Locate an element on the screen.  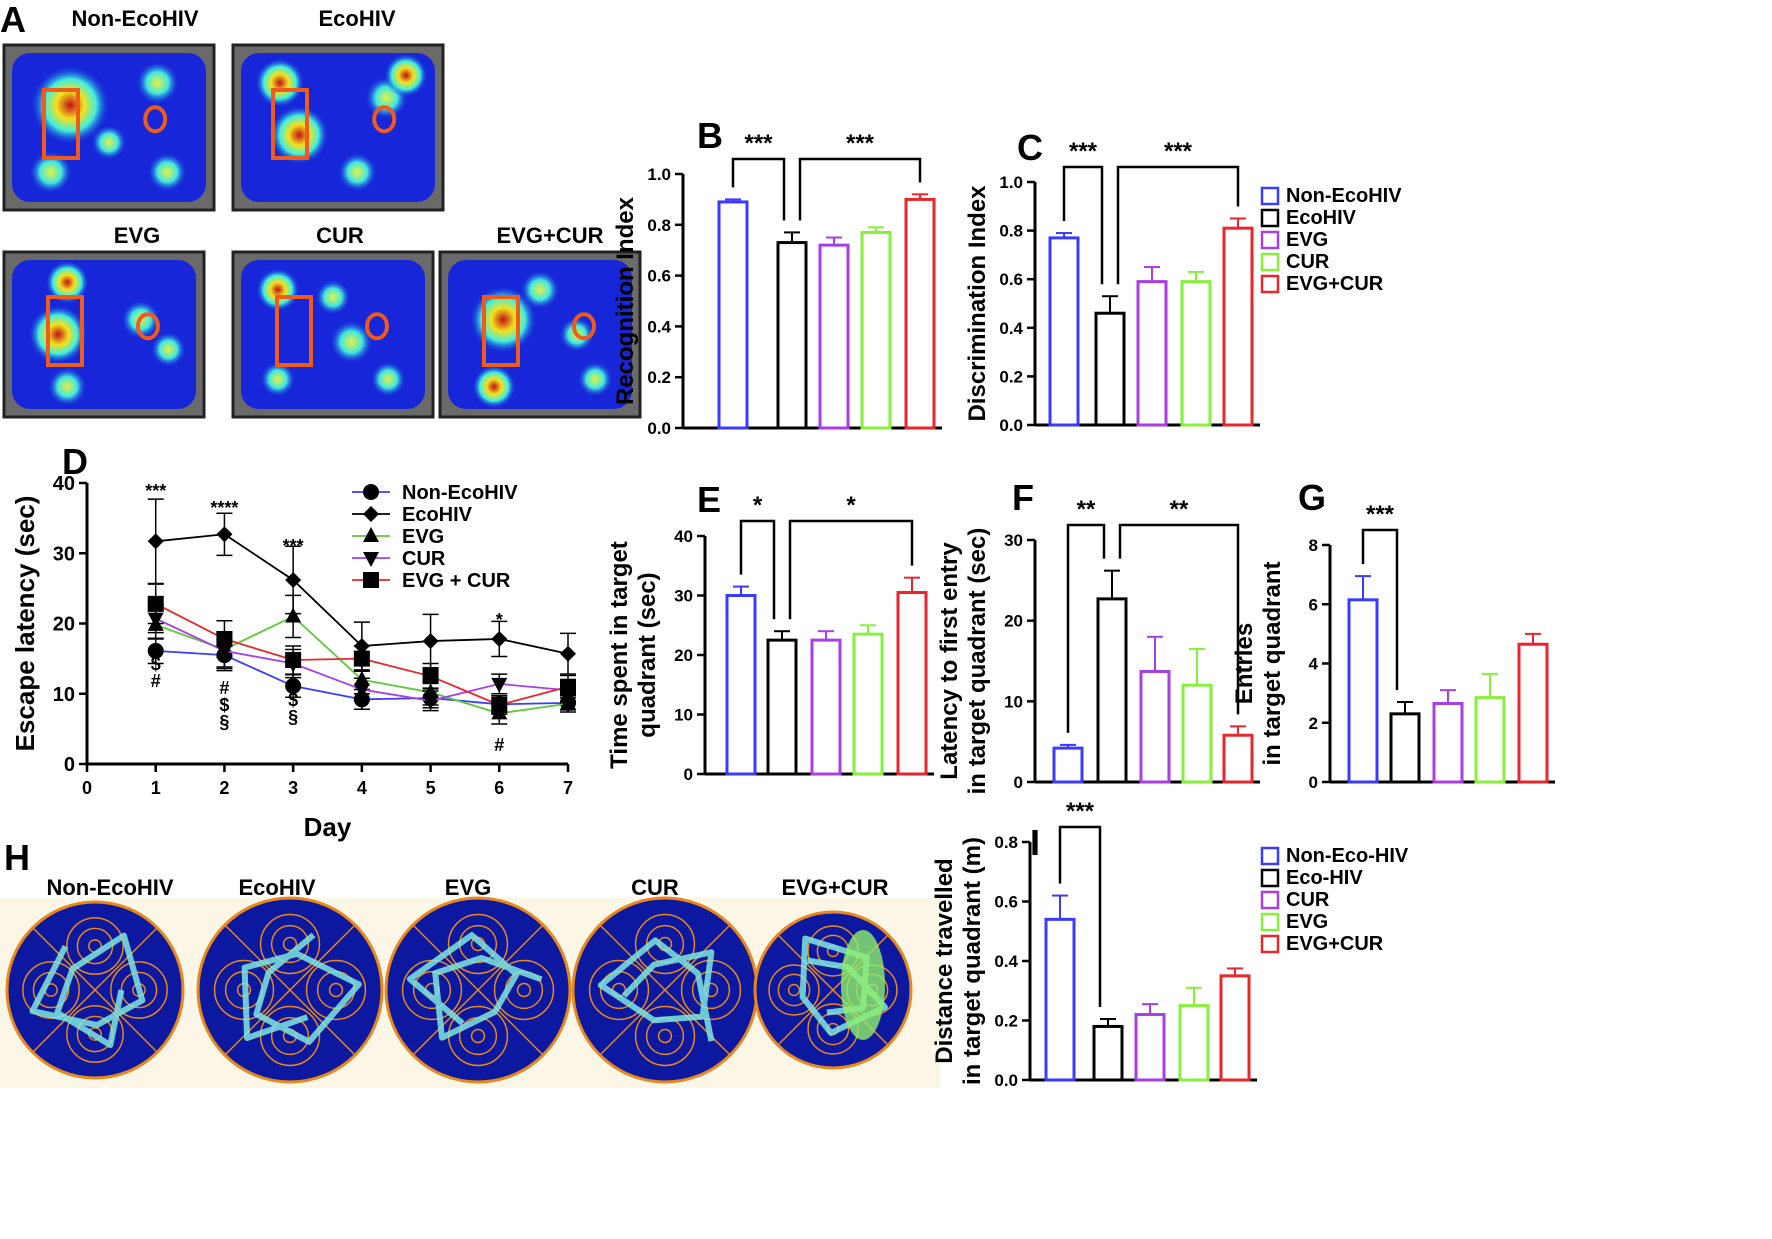
y-axis-label: in target quadrant is located at coordinates (1272, 663).